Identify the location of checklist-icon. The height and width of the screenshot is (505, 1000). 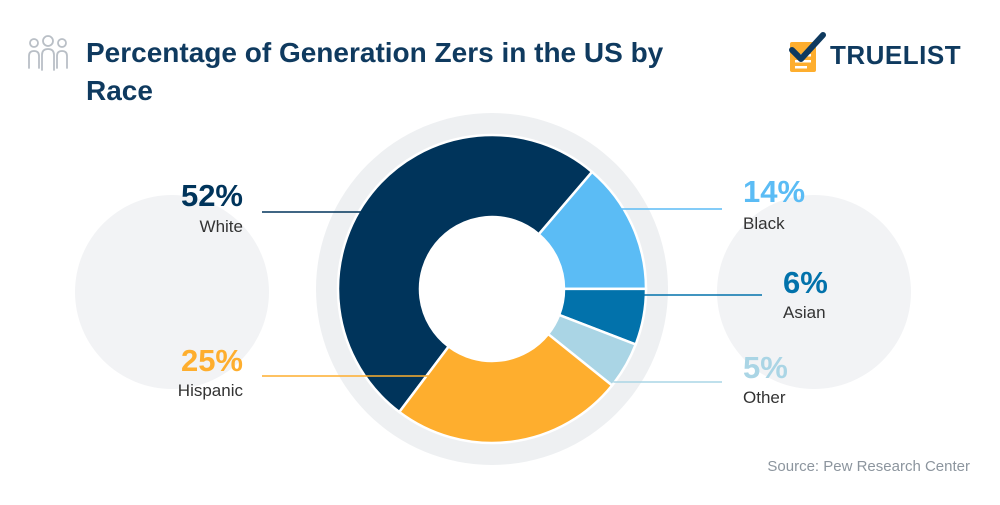
(807, 52).